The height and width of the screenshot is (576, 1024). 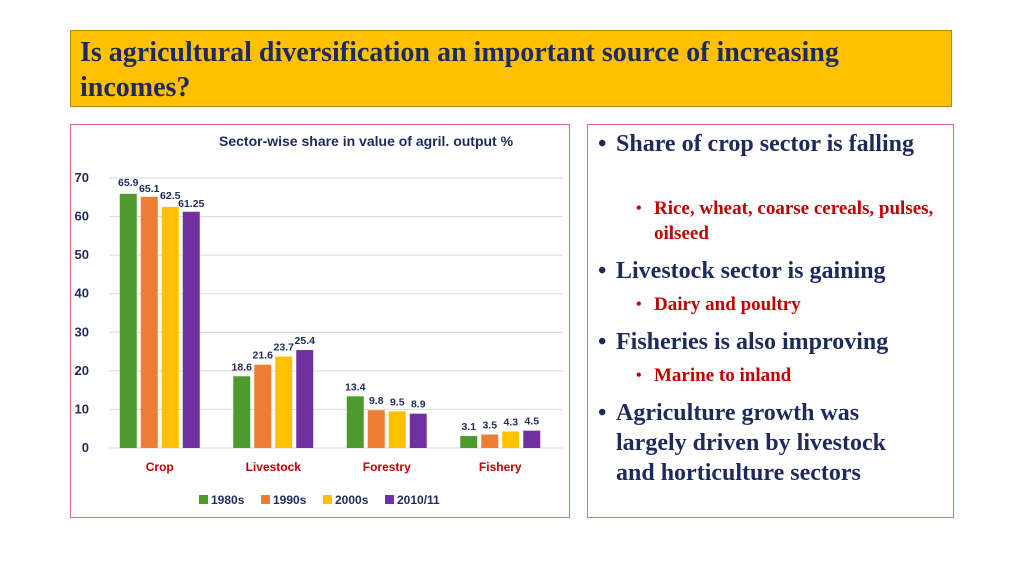 I want to click on y-tick-label: 50, so click(x=82, y=254).